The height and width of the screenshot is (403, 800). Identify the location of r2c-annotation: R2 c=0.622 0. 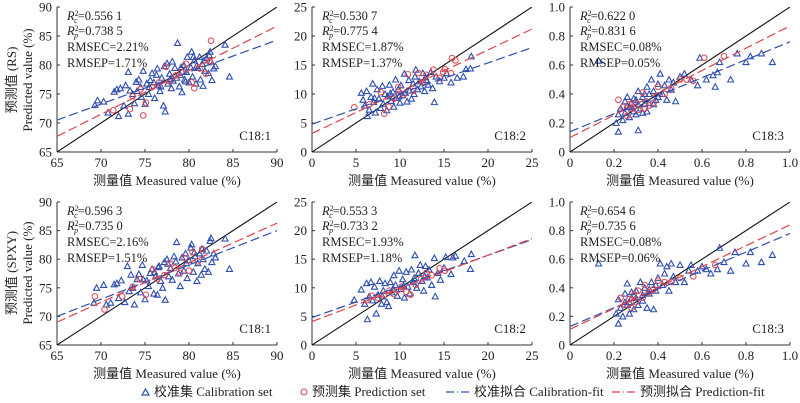
(607, 17).